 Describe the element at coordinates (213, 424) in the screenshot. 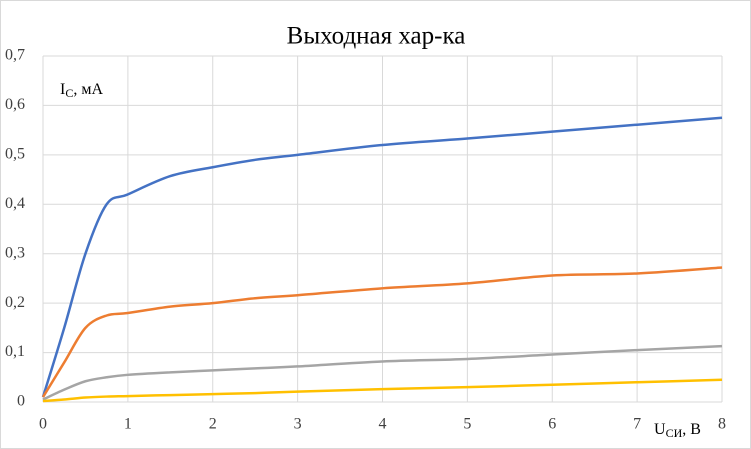

I see `x-tick-label: 2` at that location.